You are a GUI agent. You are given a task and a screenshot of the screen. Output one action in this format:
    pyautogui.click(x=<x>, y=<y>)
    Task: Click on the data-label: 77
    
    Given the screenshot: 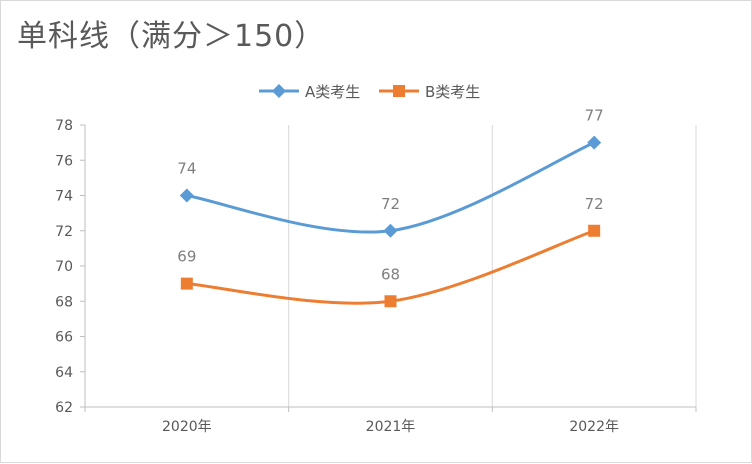 What is the action you would take?
    pyautogui.click(x=594, y=116)
    